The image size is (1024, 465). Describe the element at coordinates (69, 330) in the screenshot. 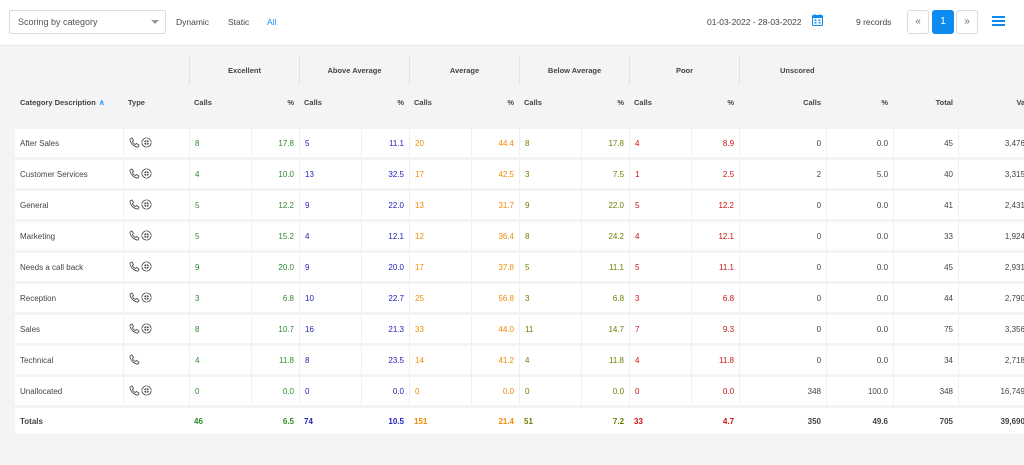

I see `category-name: Sales` at that location.